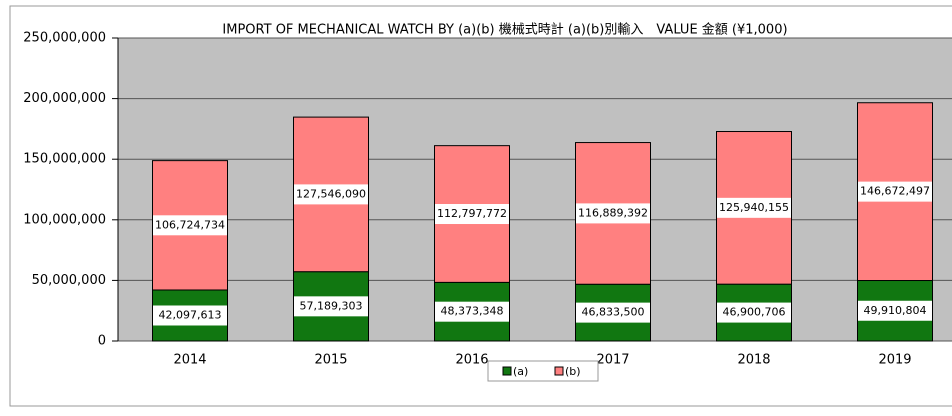  I want to click on legend-label: (a), so click(520, 371).